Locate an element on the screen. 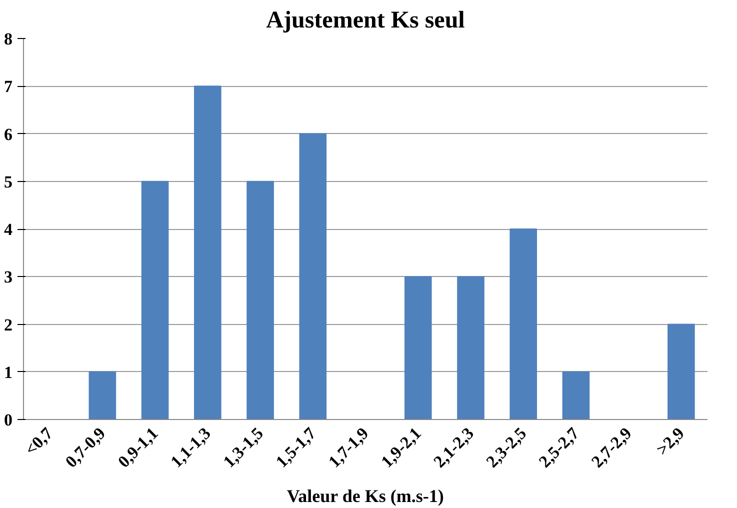  y-tick-label: 2 is located at coordinates (8, 324).